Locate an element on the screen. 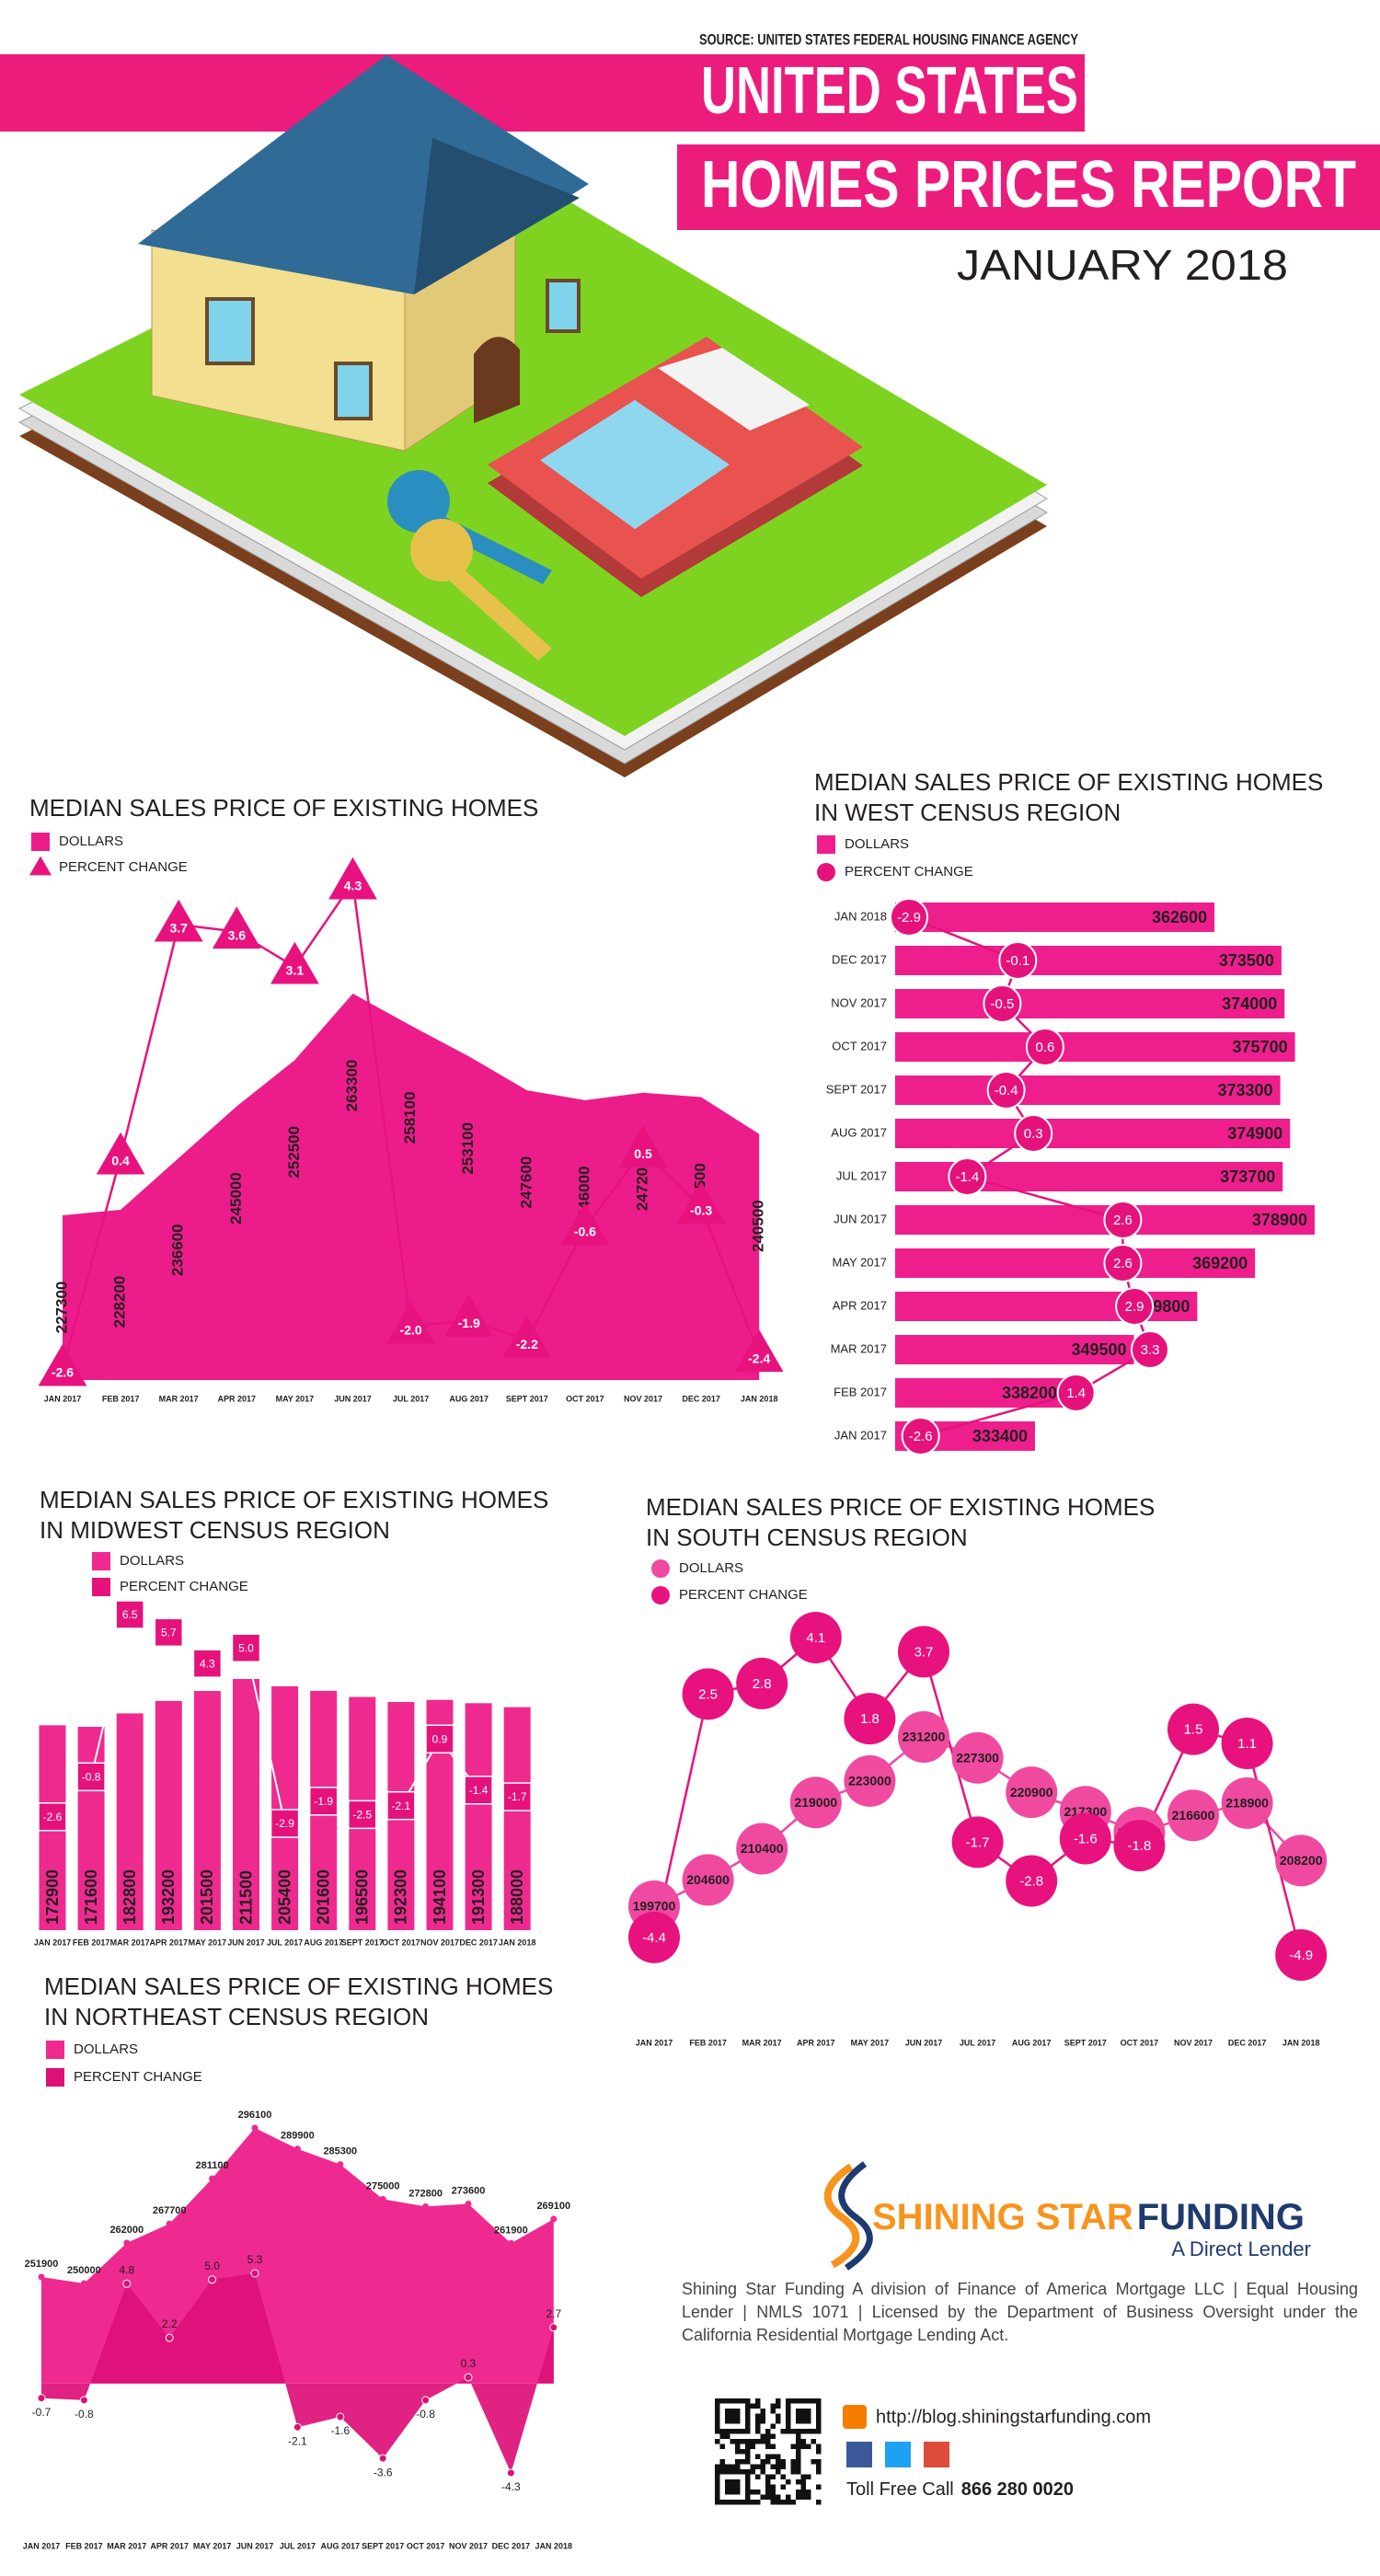 The height and width of the screenshot is (2576, 1380). data-label: 2.5 is located at coordinates (708, 1694).